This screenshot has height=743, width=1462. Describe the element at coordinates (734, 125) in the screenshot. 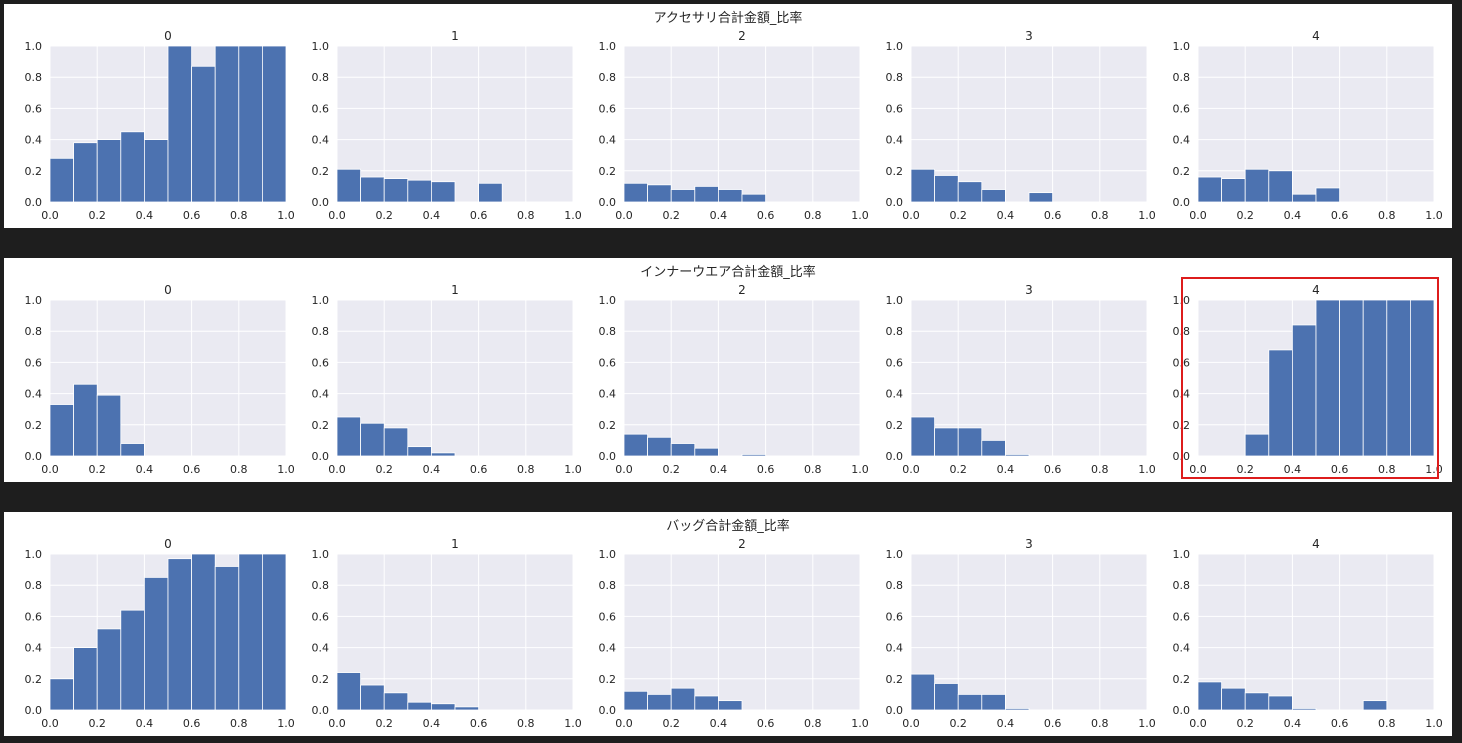

I see `subplot-accessory-2: 2 0.0 0.2 0.4 0.6 0.8 1.0 0.0 0.2 0.4 0.6 0.8 1.0` at that location.